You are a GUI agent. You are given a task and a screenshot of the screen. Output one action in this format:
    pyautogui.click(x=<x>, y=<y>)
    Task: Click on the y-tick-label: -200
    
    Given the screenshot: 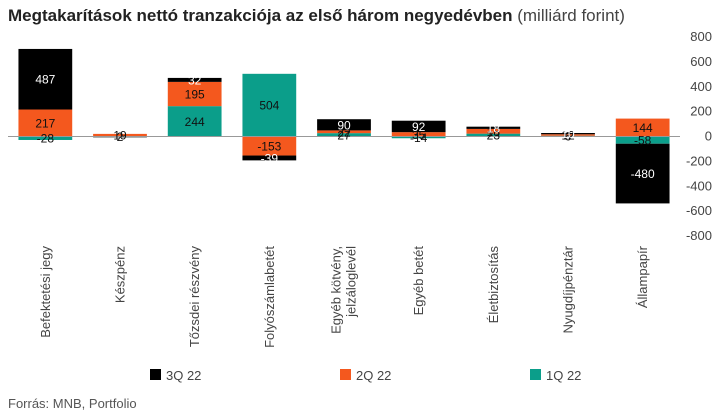 What is the action you would take?
    pyautogui.click(x=699, y=160)
    